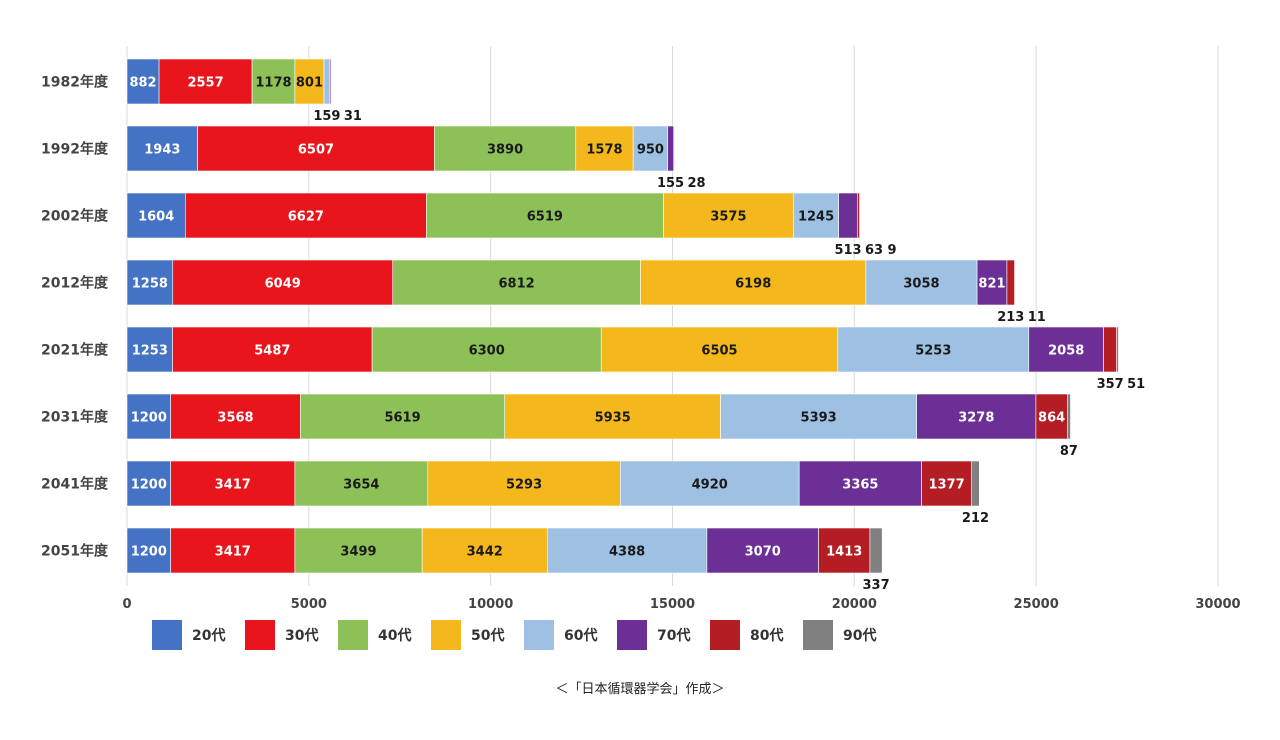 Image resolution: width=1280 pixels, height=740 pixels. What do you see at coordinates (233, 552) in the screenshot?
I see `data-label: 3417` at bounding box center [233, 552].